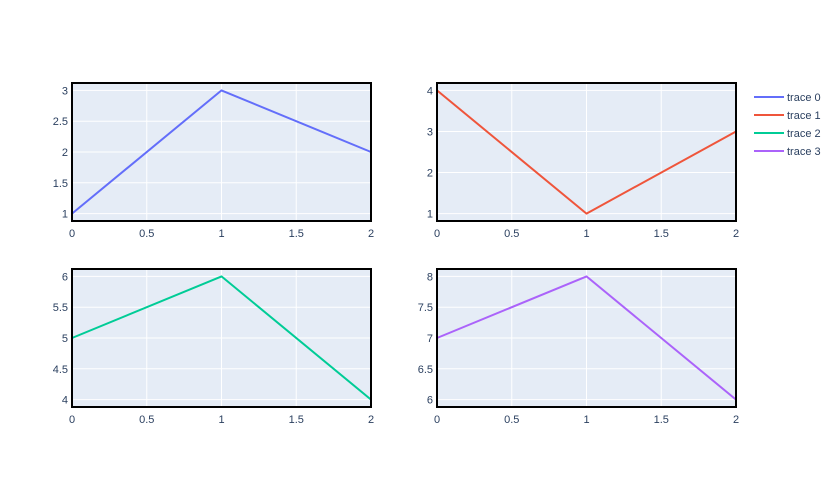 The width and height of the screenshot is (831, 480). Describe the element at coordinates (804, 152) in the screenshot. I see `legend-label-trace-3: trace 3` at that location.